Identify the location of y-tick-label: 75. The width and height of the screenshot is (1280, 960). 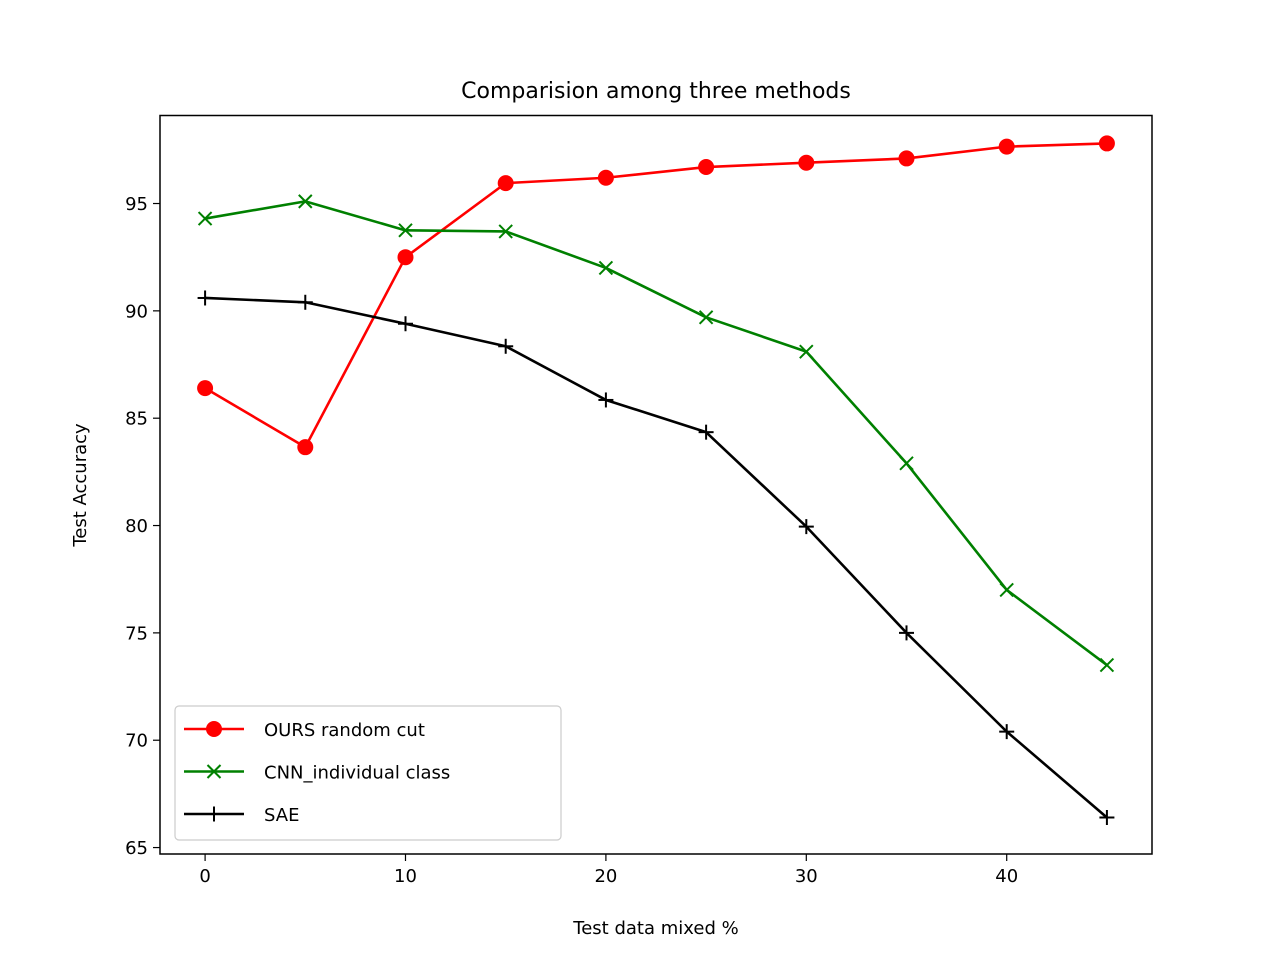
(136, 633).